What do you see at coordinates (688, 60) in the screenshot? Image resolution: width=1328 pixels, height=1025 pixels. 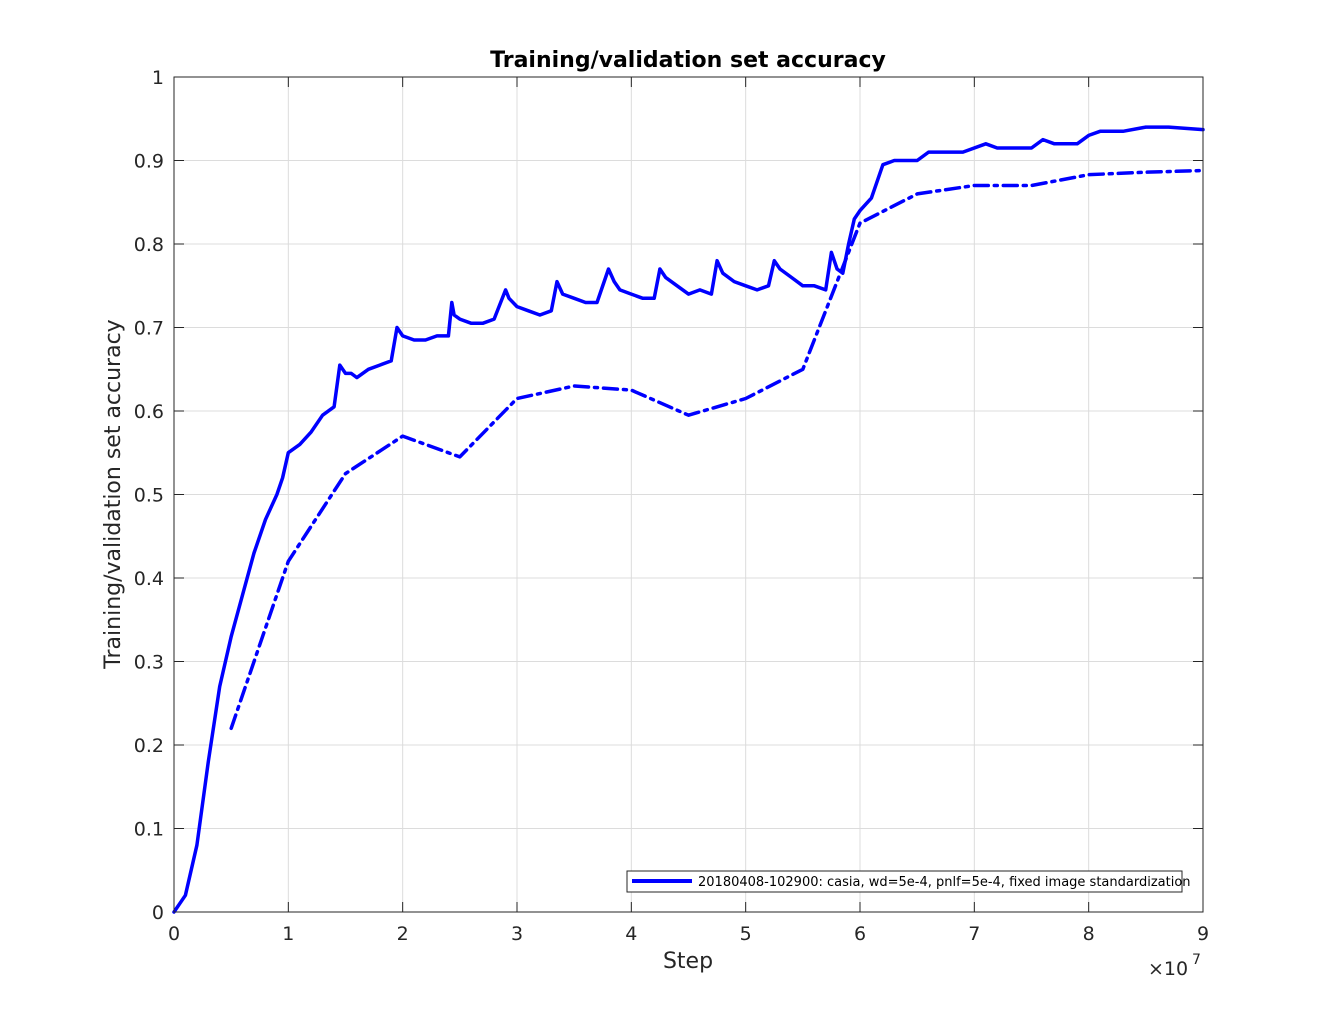 I see `chart-title: Training/validation set accuracy` at bounding box center [688, 60].